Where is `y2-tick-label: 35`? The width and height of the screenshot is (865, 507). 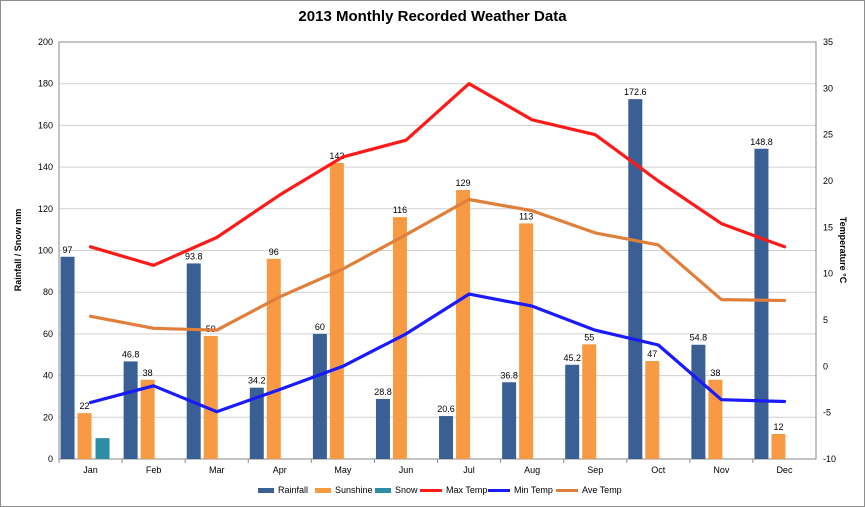
y2-tick-label: 35 is located at coordinates (828, 42).